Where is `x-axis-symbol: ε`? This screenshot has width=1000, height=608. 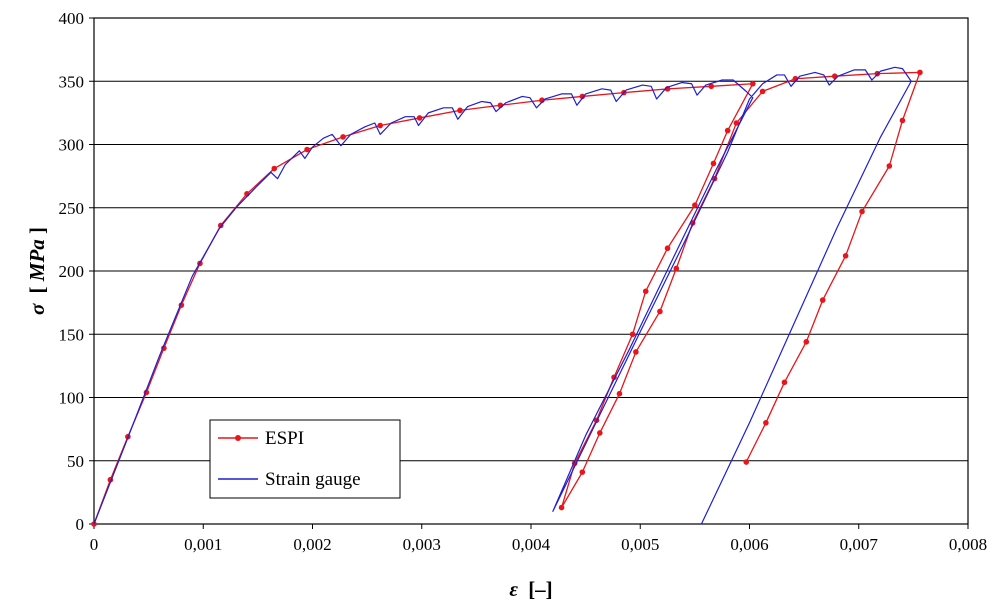
x-axis-symbol: ε is located at coordinates (513, 589).